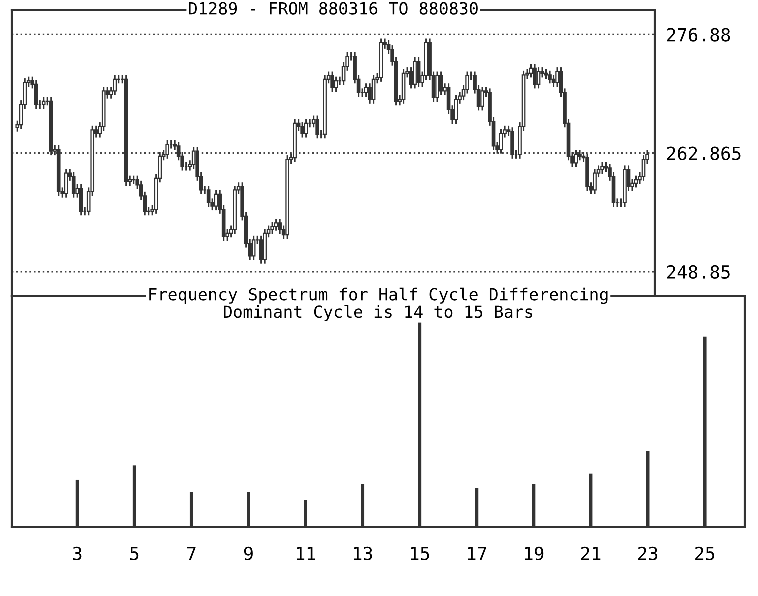 The height and width of the screenshot is (596, 758). What do you see at coordinates (591, 553) in the screenshot?
I see `x-tick-label: 21` at bounding box center [591, 553].